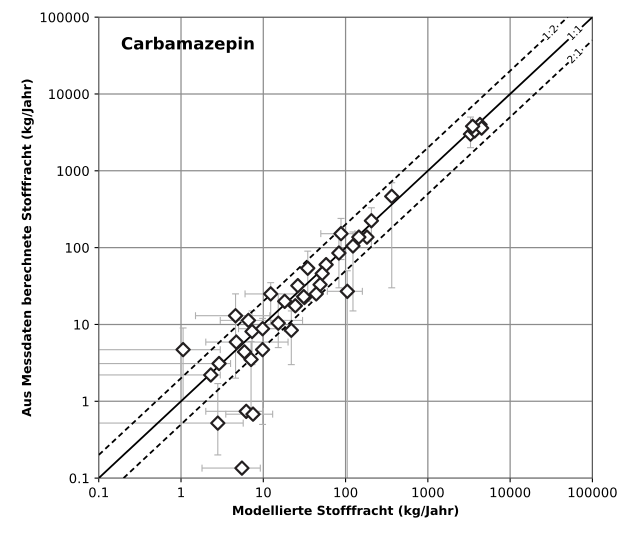  What do you see at coordinates (510, 492) in the screenshot?
I see `x-tick-label: 10000` at bounding box center [510, 492].